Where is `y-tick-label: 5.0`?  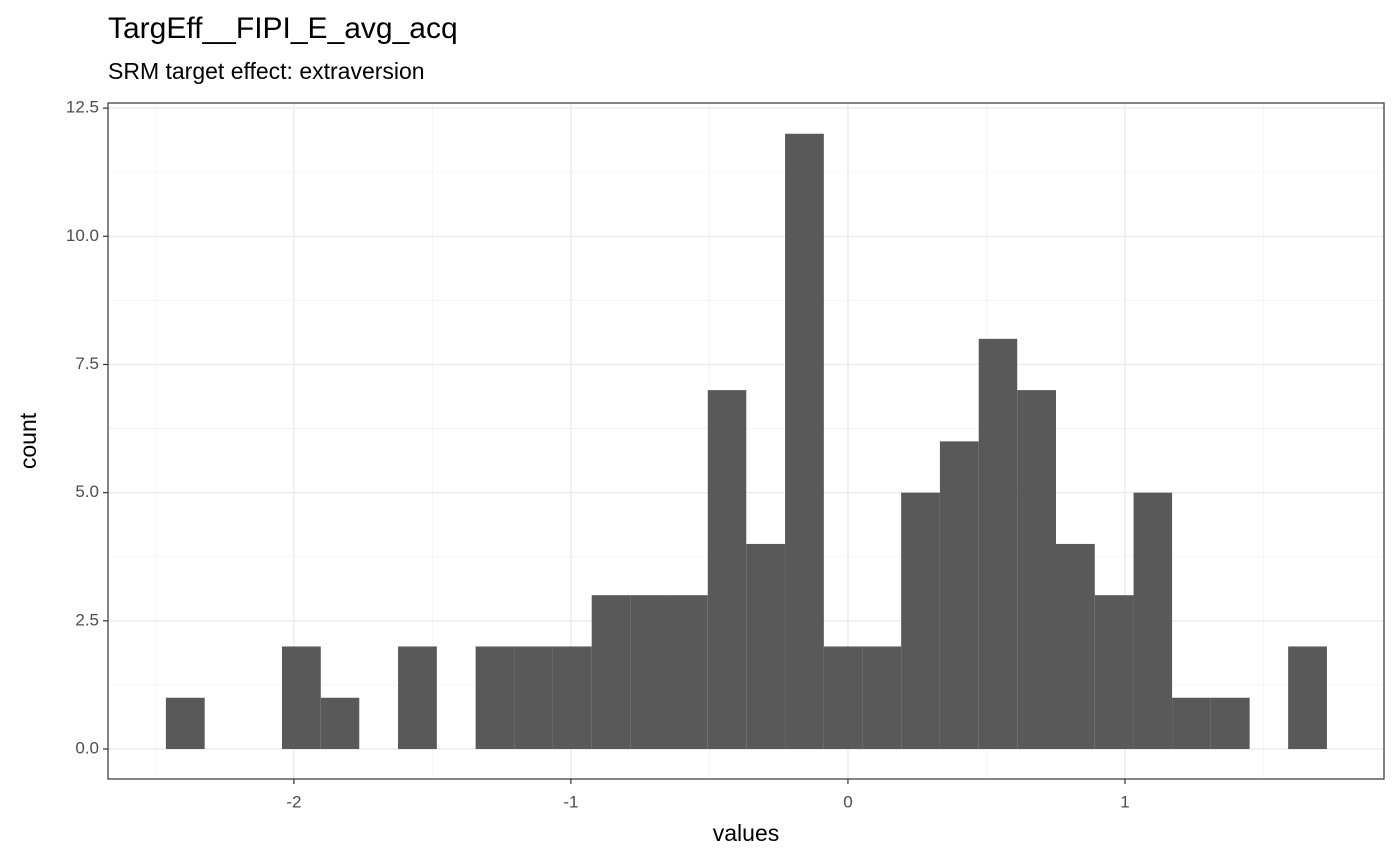 y-tick-label: 5.0 is located at coordinates (87, 491).